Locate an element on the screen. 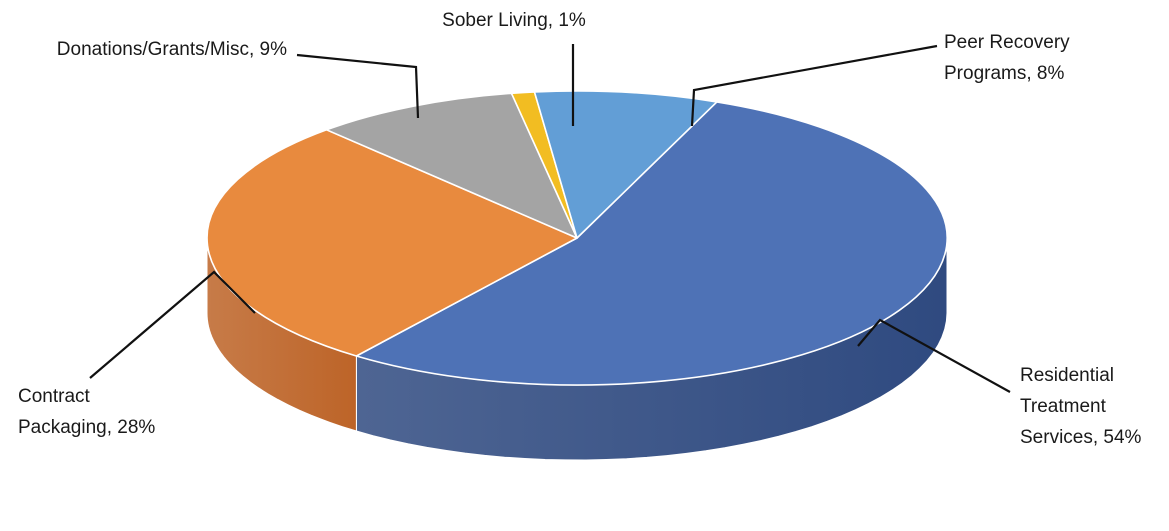 The width and height of the screenshot is (1169, 531). leader-contract-packaging is located at coordinates (172, 324).